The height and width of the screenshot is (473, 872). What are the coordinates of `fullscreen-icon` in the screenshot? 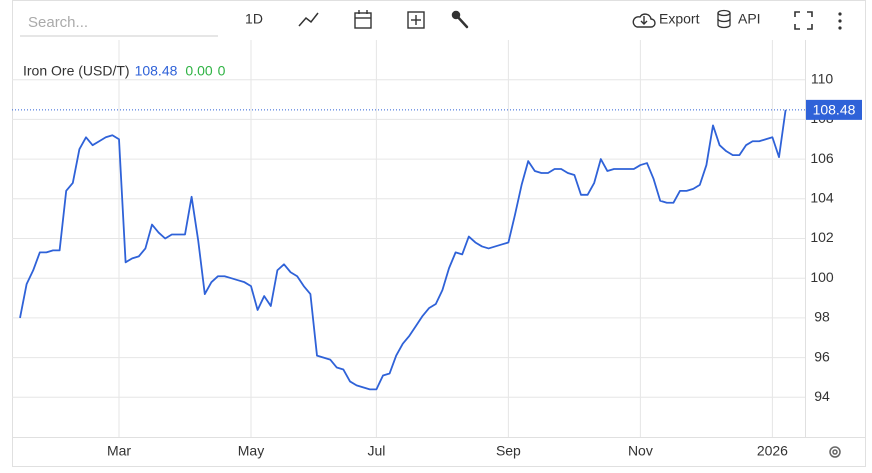 It's located at (803, 20).